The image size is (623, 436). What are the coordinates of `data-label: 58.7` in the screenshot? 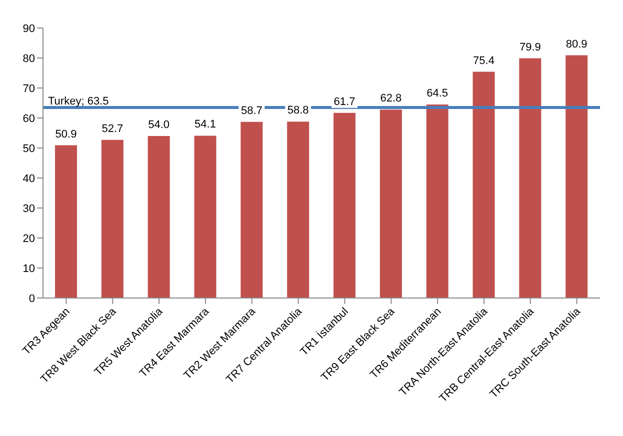 It's located at (251, 110).